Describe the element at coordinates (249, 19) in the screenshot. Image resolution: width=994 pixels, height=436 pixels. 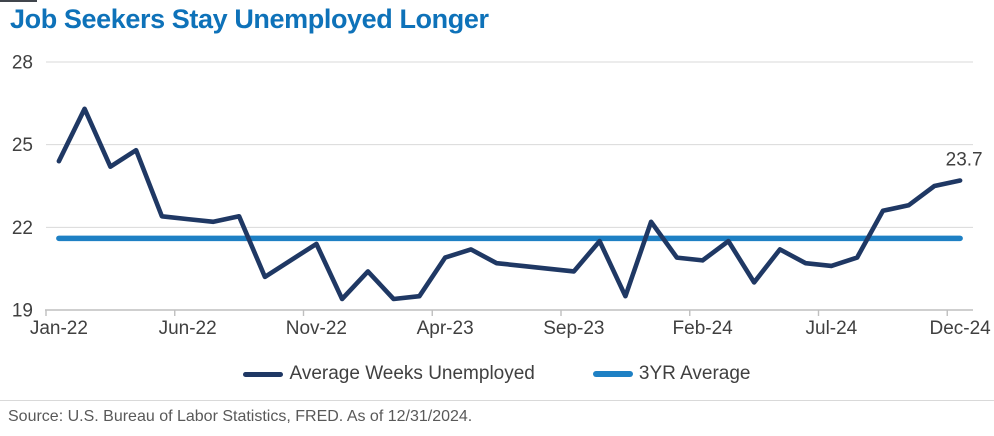
I see `page-title: Job Seekers Stay Unemployed Longer` at that location.